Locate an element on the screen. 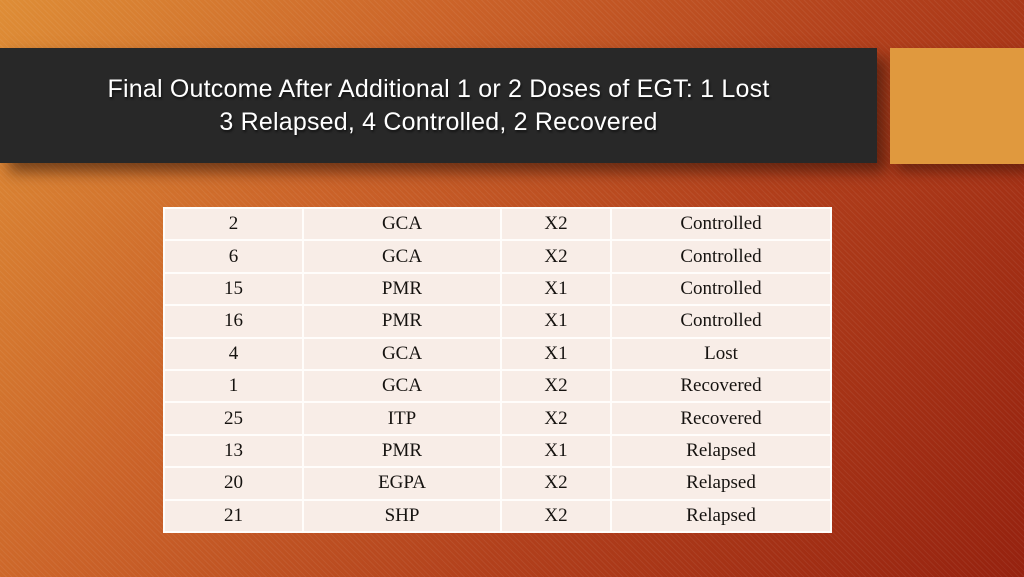 The height and width of the screenshot is (577, 1024). table-row: 20 EGPA X2 Relapsed is located at coordinates (497, 483).